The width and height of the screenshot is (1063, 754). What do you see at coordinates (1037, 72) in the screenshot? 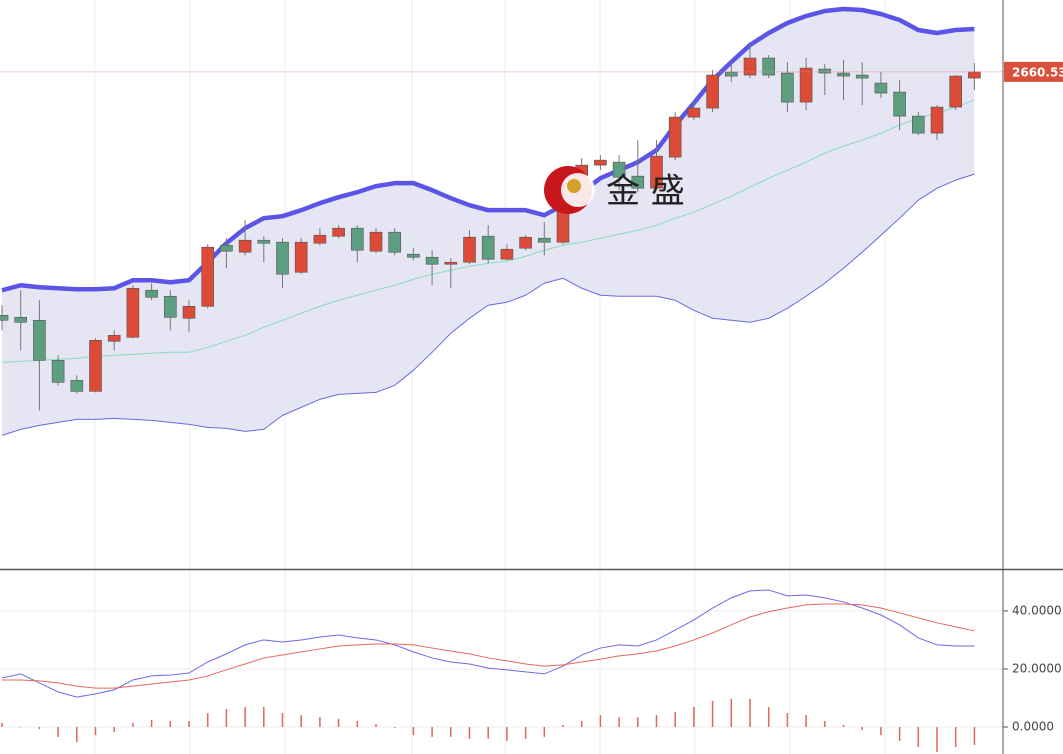
I see `last-price-label: 2660.53` at bounding box center [1037, 72].